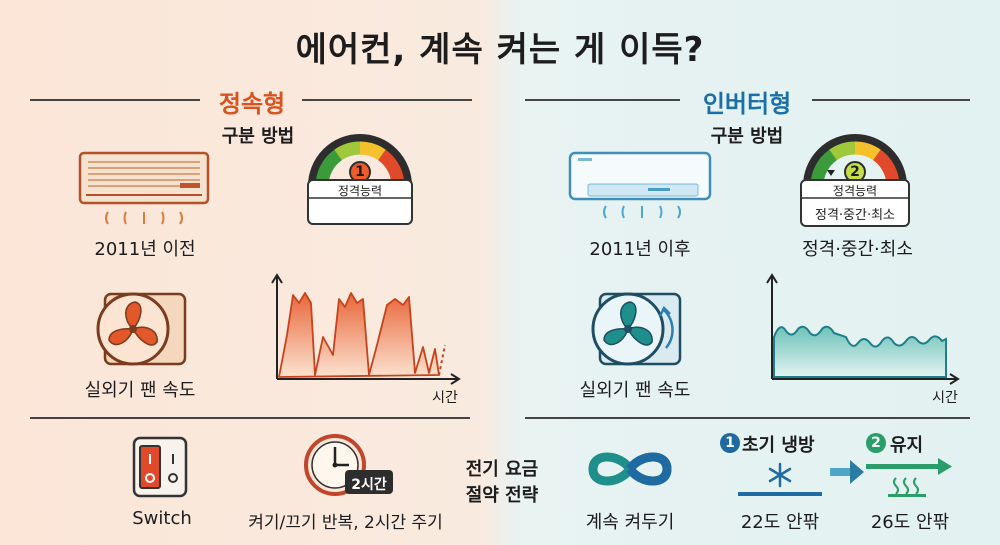 This screenshot has width=1000, height=545. What do you see at coordinates (855, 172) in the screenshot?
I see `gauge-grade-number-2: 2` at bounding box center [855, 172].